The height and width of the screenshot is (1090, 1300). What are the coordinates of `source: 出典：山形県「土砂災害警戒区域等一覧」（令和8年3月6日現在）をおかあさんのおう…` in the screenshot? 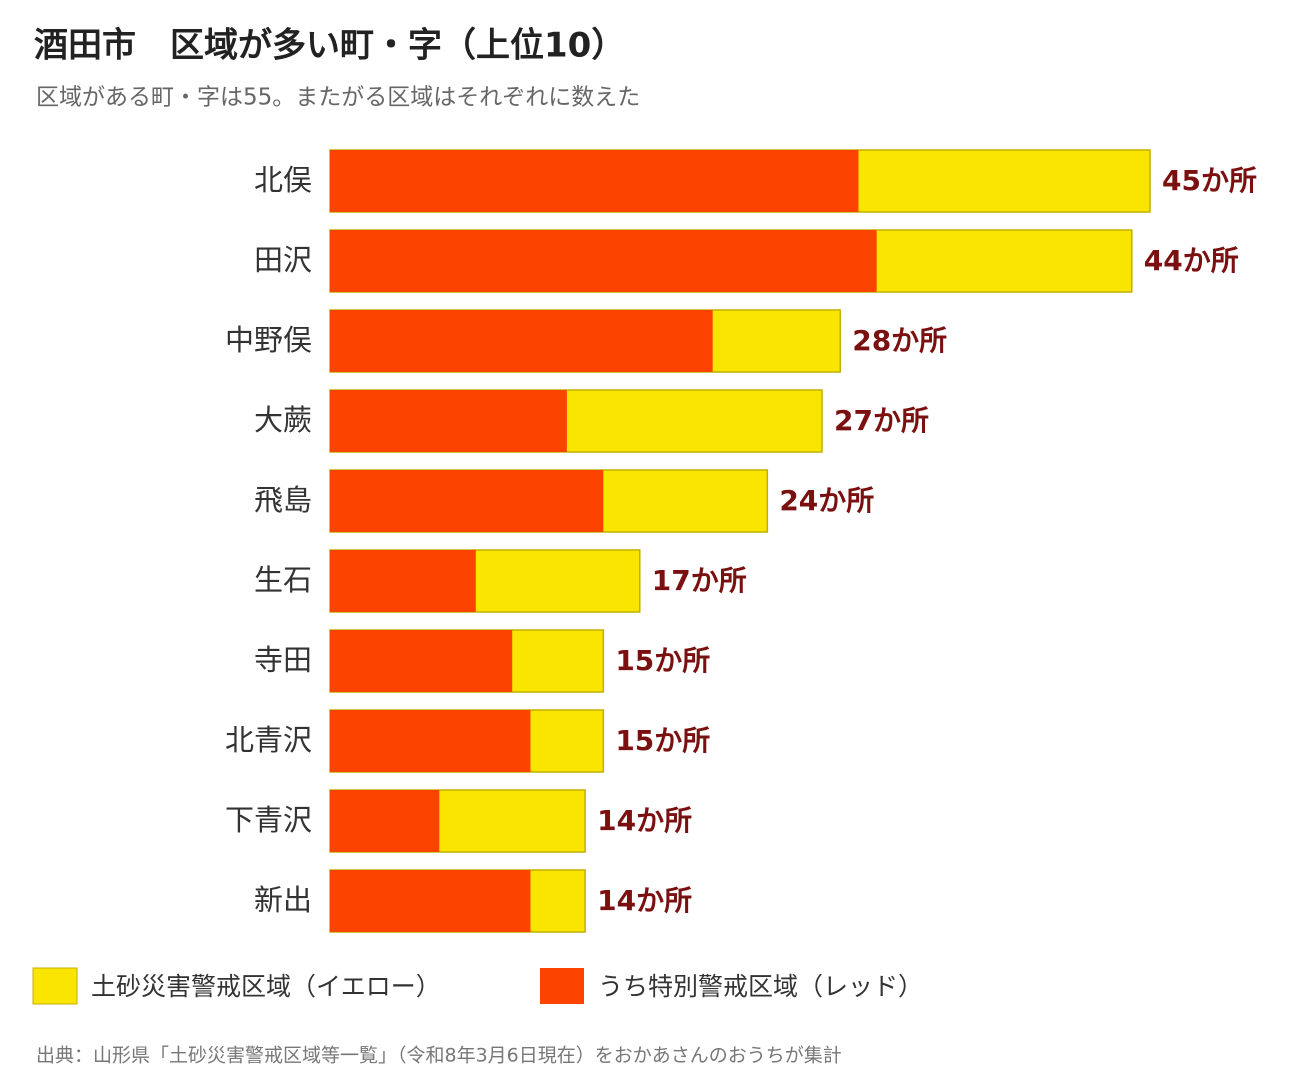 It's located at (439, 1056).